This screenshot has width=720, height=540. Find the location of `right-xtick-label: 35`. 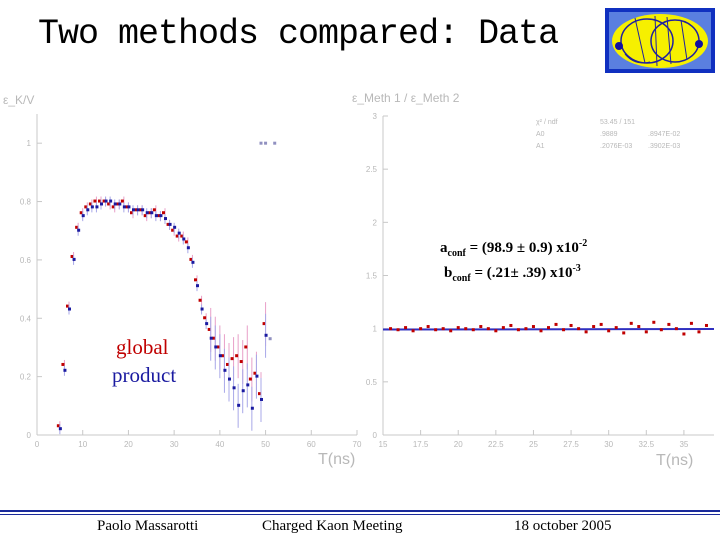

right-xtick-label: 35 is located at coordinates (683, 444).